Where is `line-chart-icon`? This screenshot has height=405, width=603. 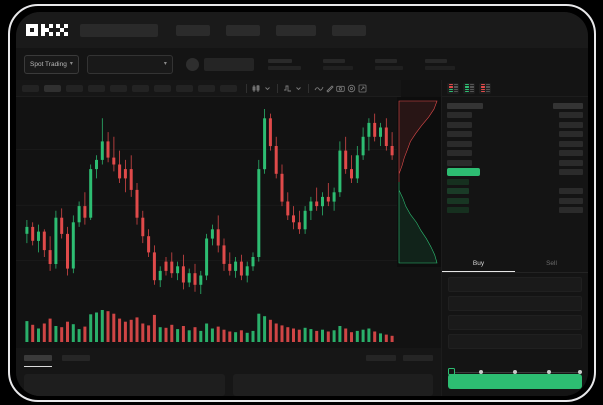 line-chart-icon is located at coordinates (318, 88).